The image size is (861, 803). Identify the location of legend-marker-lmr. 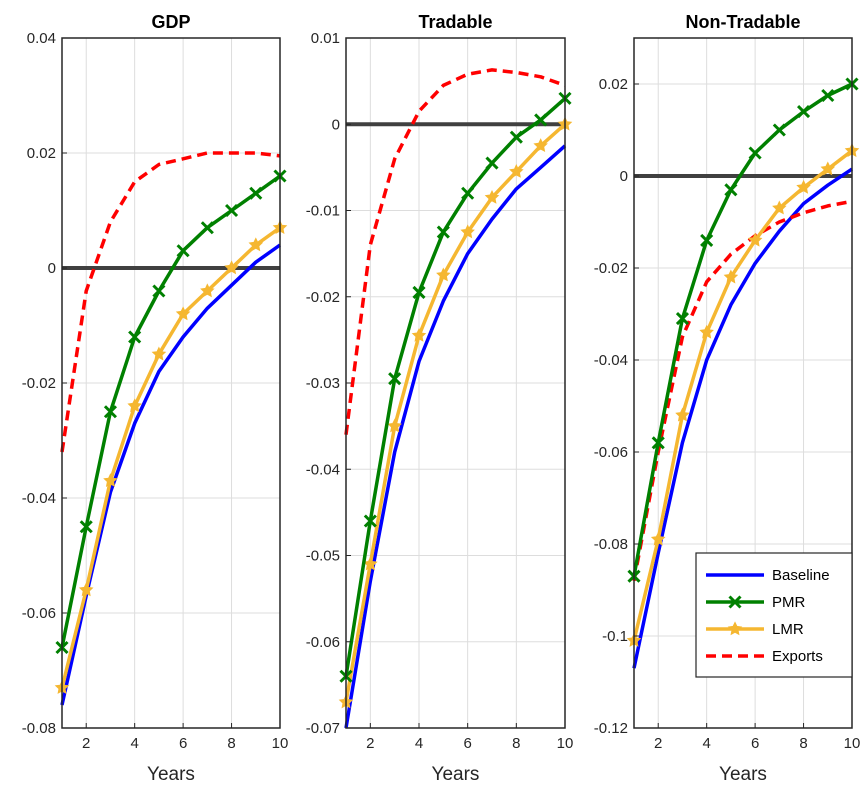
(735, 628).